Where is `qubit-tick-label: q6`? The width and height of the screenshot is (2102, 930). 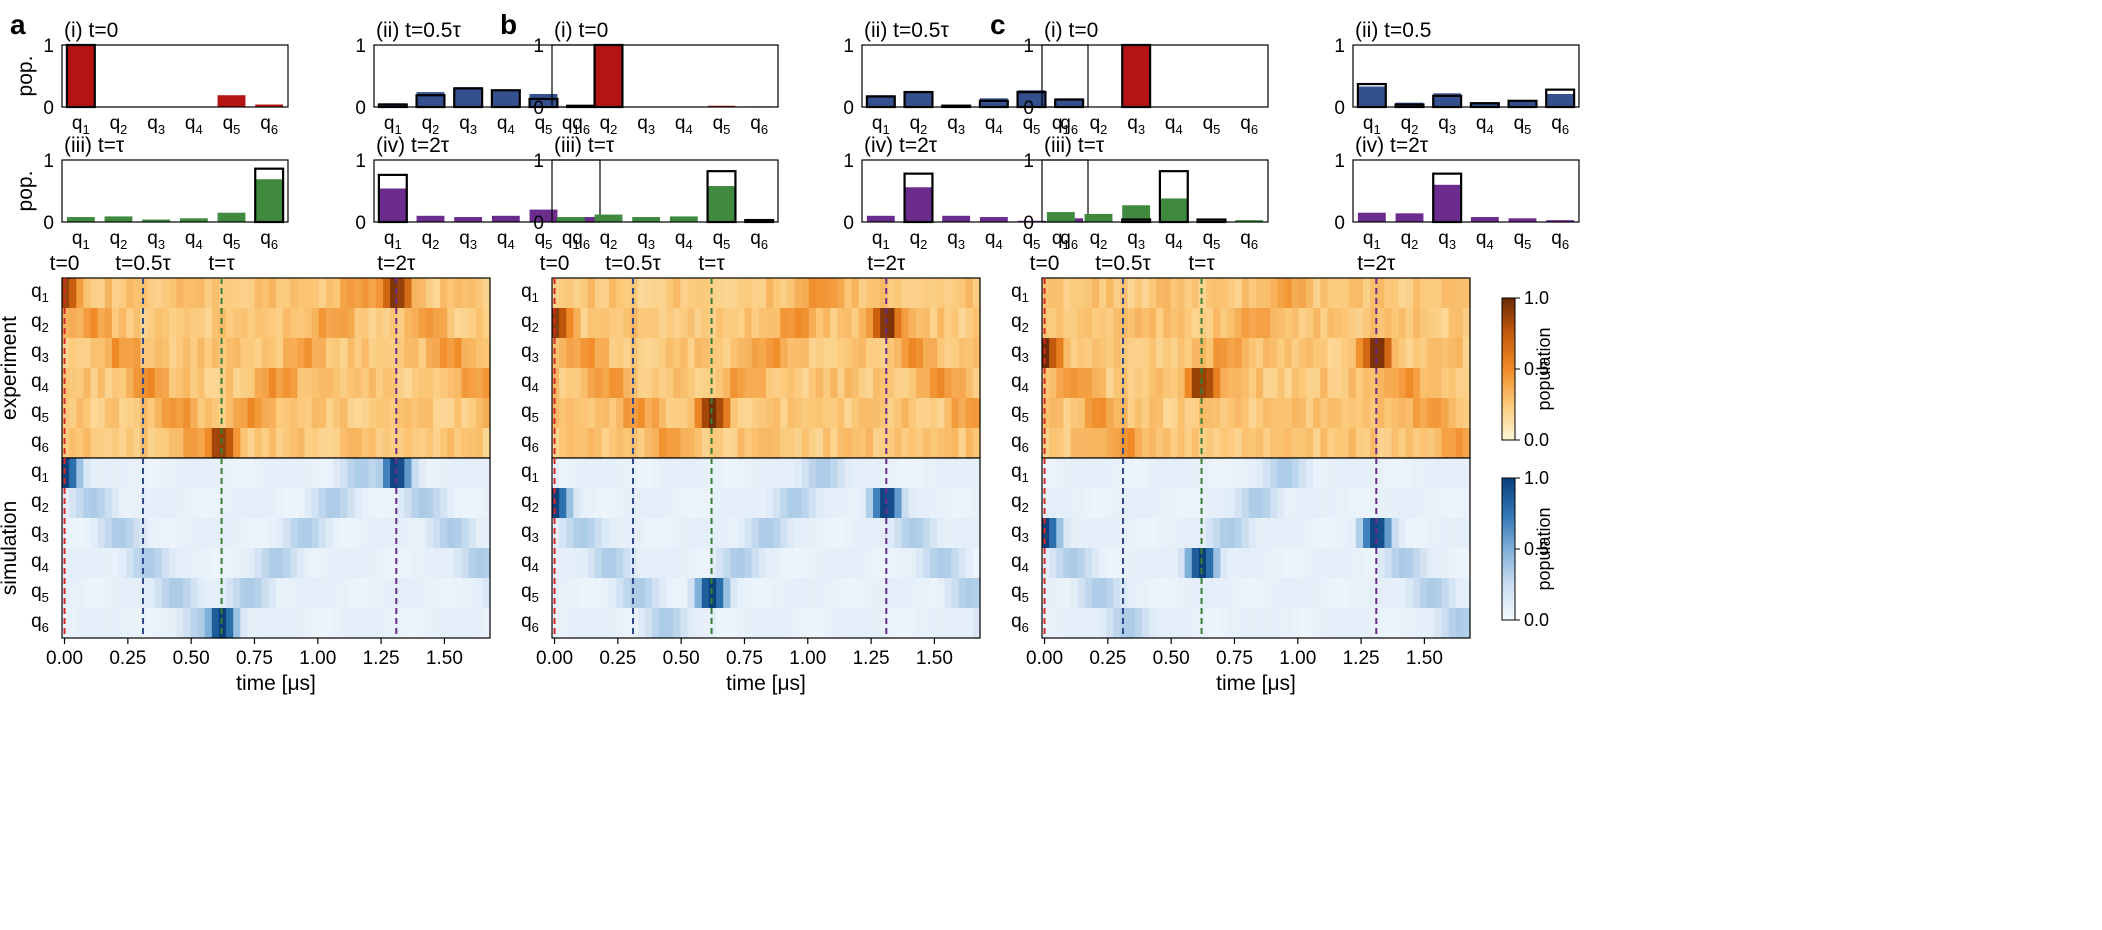 qubit-tick-label: q6 is located at coordinates (1560, 240).